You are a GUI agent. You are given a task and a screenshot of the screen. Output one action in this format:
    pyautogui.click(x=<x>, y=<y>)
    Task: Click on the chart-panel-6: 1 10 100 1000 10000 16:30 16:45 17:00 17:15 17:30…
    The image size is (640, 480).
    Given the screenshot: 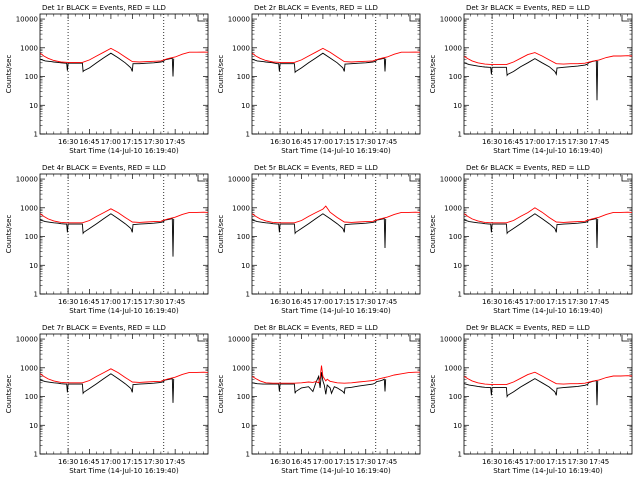 What is the action you would take?
    pyautogui.click(x=531, y=239)
    